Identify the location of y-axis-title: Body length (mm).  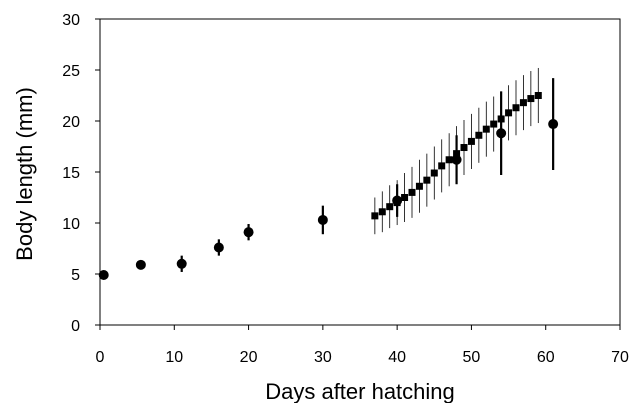
(24, 174).